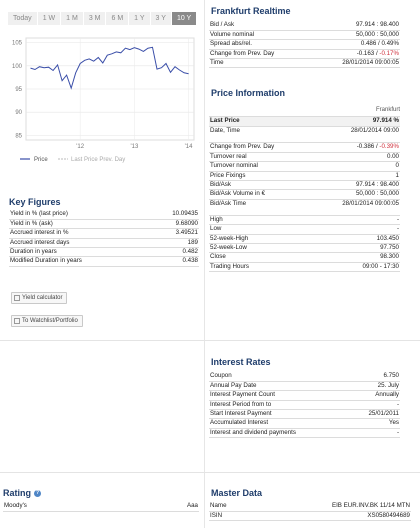  What do you see at coordinates (18, 136) in the screenshot?
I see `y-tick-label: 85` at bounding box center [18, 136].